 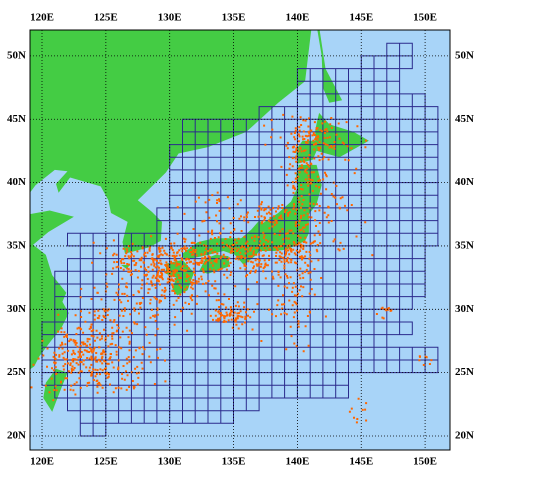 I want to click on lat-label-left: 50N, so click(x=16, y=55).